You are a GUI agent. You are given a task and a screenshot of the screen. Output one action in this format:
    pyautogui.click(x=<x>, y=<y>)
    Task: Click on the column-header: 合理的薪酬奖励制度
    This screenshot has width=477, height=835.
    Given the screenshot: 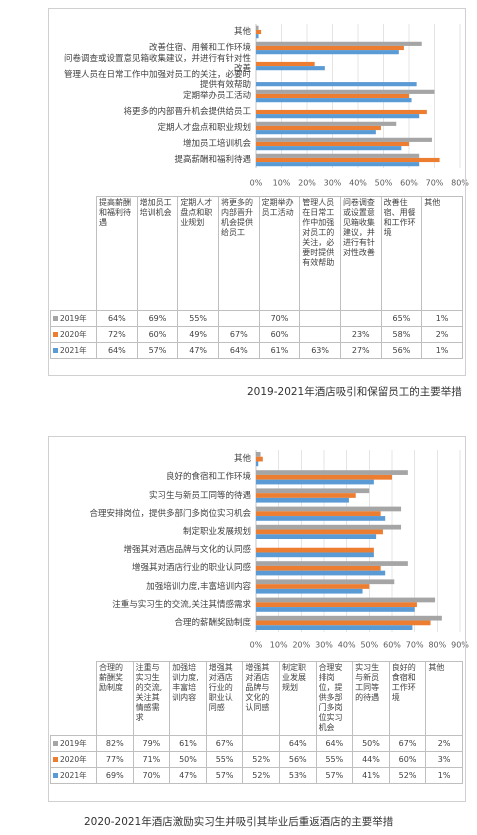 What is the action you would take?
    pyautogui.click(x=115, y=698)
    